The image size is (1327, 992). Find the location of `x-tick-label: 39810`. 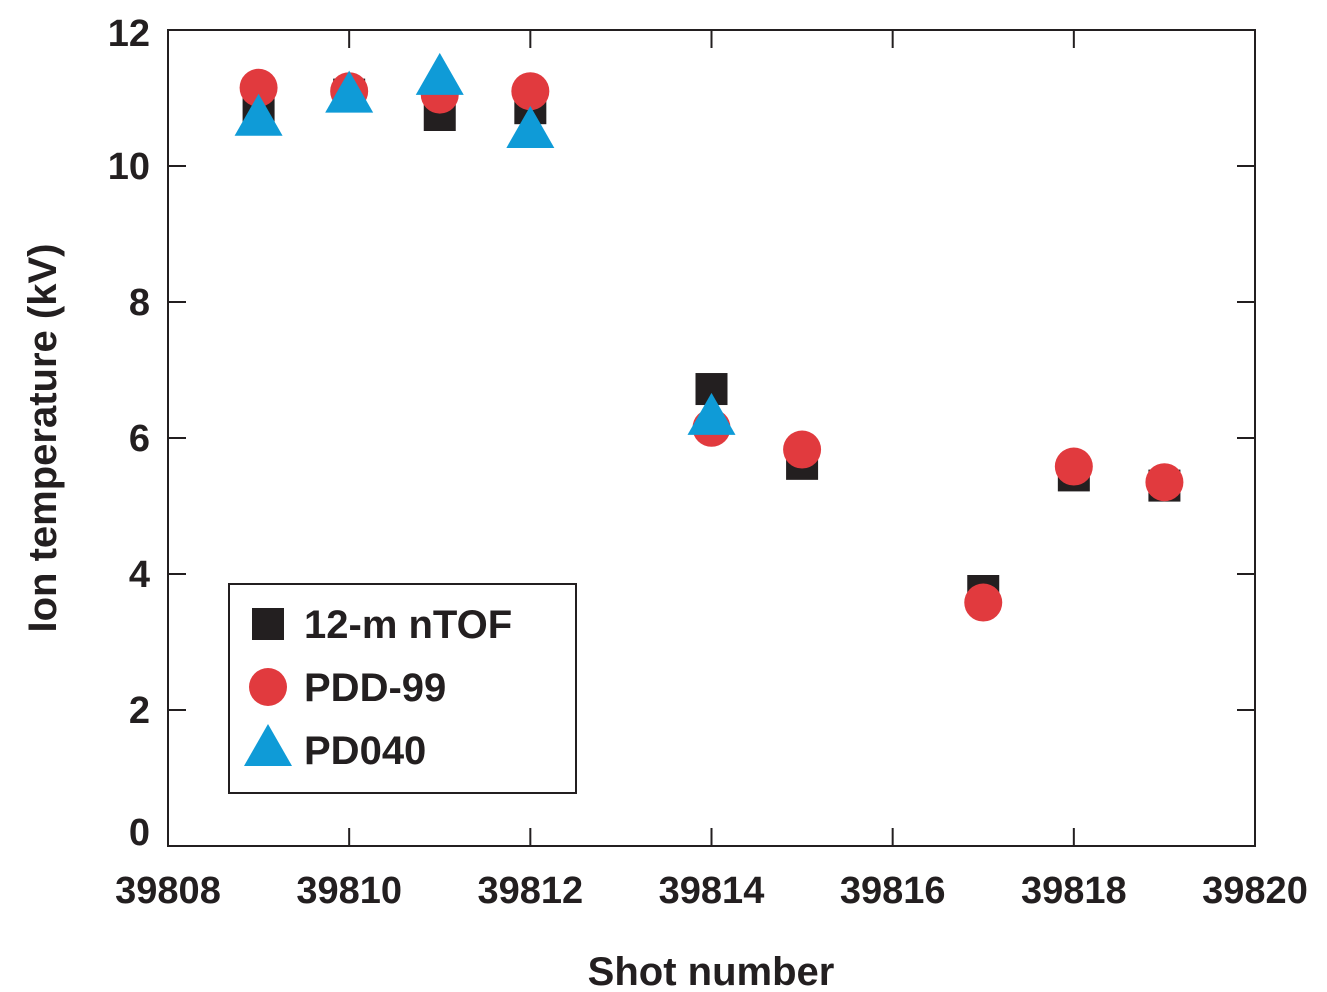

x-tick-label: 39810 is located at coordinates (349, 891).